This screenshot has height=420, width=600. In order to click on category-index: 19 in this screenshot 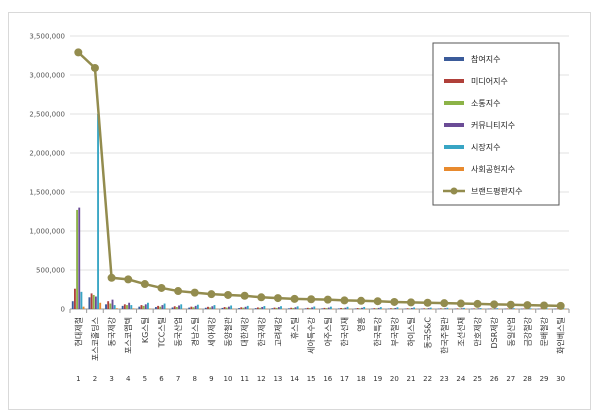, I will do `click(377, 379)`.